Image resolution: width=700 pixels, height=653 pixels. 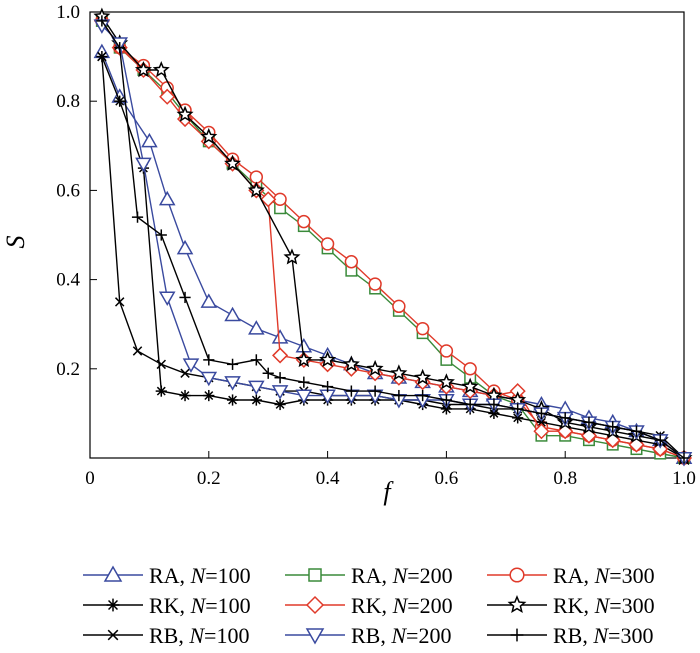 I want to click on legend-item: RK, N=200, so click(x=369, y=605).